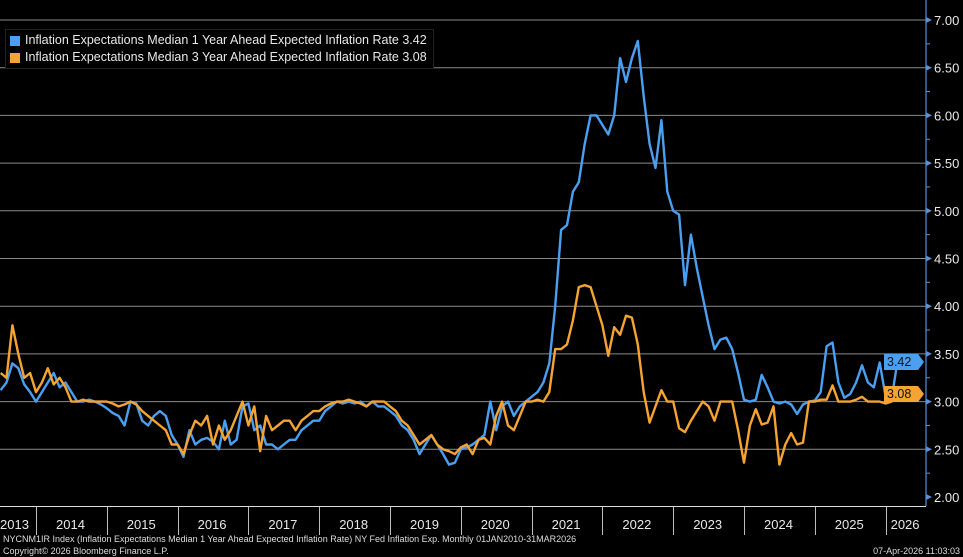 Image resolution: width=963 pixels, height=557 pixels. Describe the element at coordinates (637, 524) in the screenshot. I see `x-tick-label: 2022` at that location.